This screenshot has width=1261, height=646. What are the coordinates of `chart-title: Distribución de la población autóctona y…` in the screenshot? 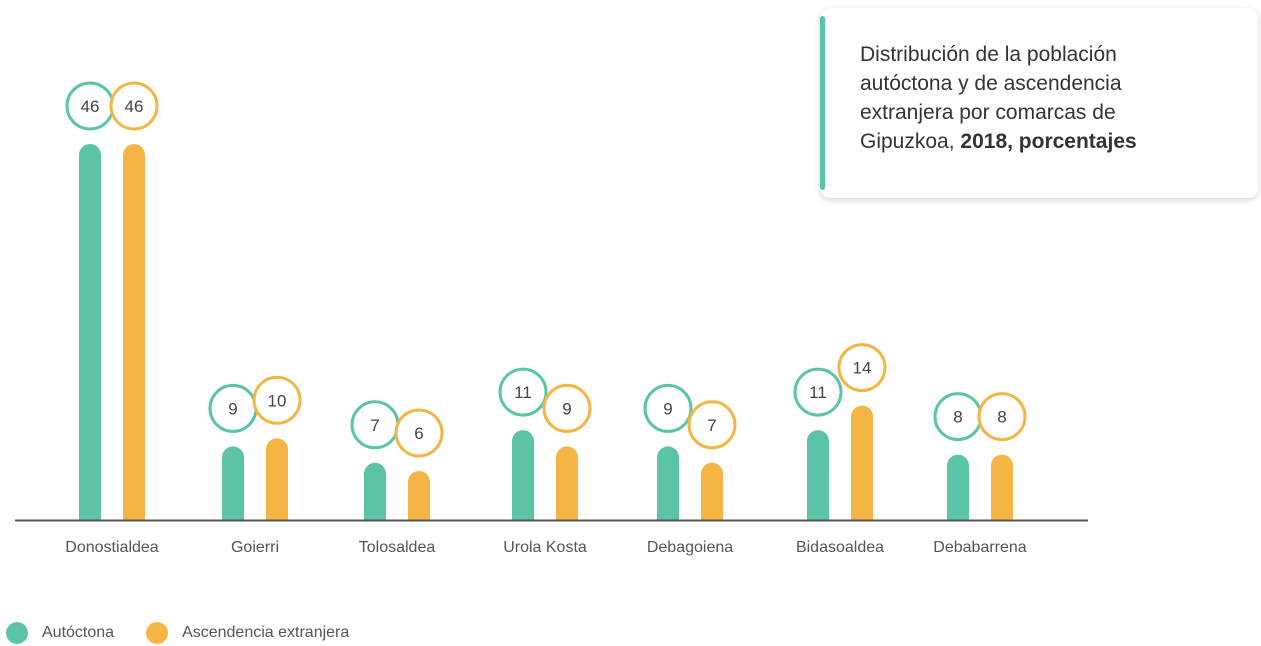 It's located at (1025, 98).